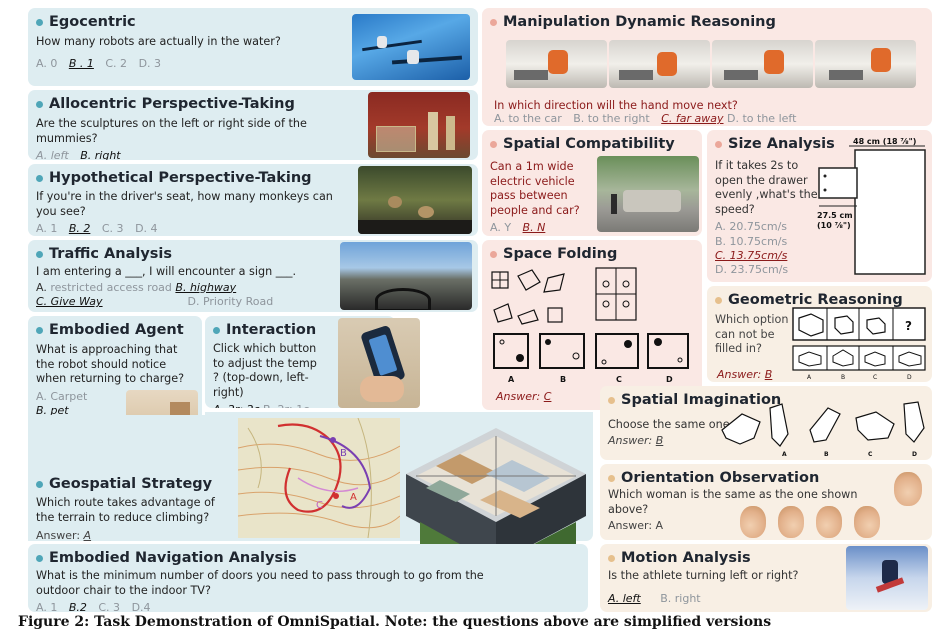 The width and height of the screenshot is (950, 630). Describe the element at coordinates (752, 334) in the screenshot. I see `question: Which option can not be filled in?` at that location.